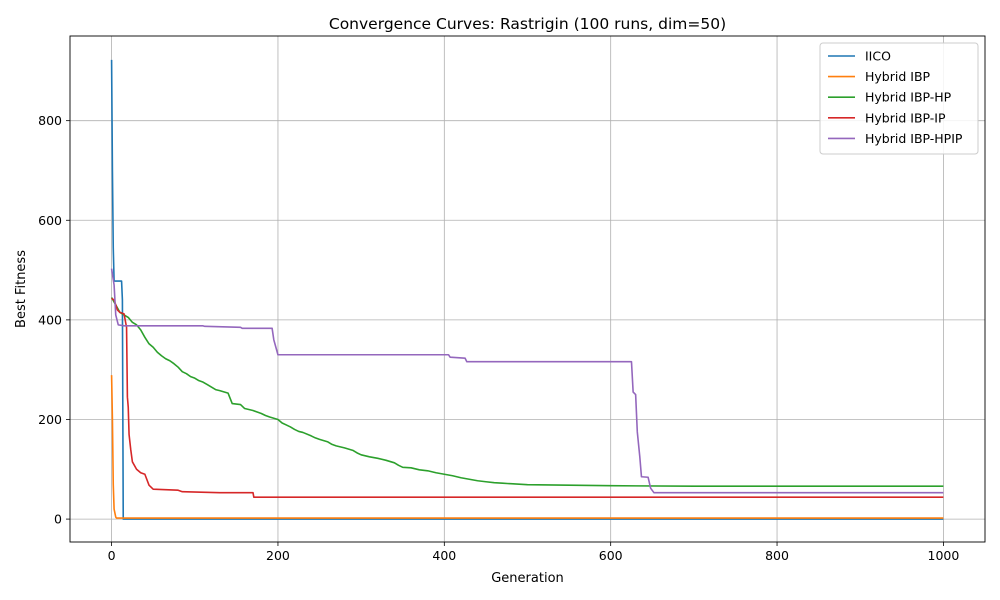 Image resolution: width=1000 pixels, height=600 pixels. Describe the element at coordinates (50, 220) in the screenshot. I see `y-tick-label: 600` at that location.